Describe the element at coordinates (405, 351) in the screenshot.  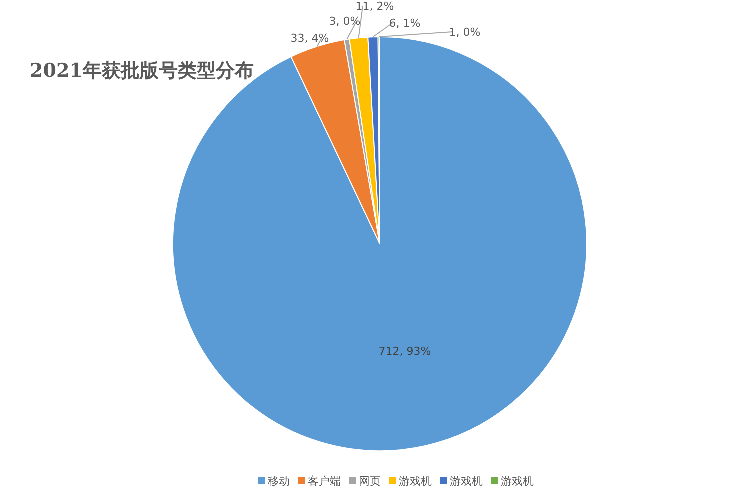
I see `data-label: 712, 93%` at that location.